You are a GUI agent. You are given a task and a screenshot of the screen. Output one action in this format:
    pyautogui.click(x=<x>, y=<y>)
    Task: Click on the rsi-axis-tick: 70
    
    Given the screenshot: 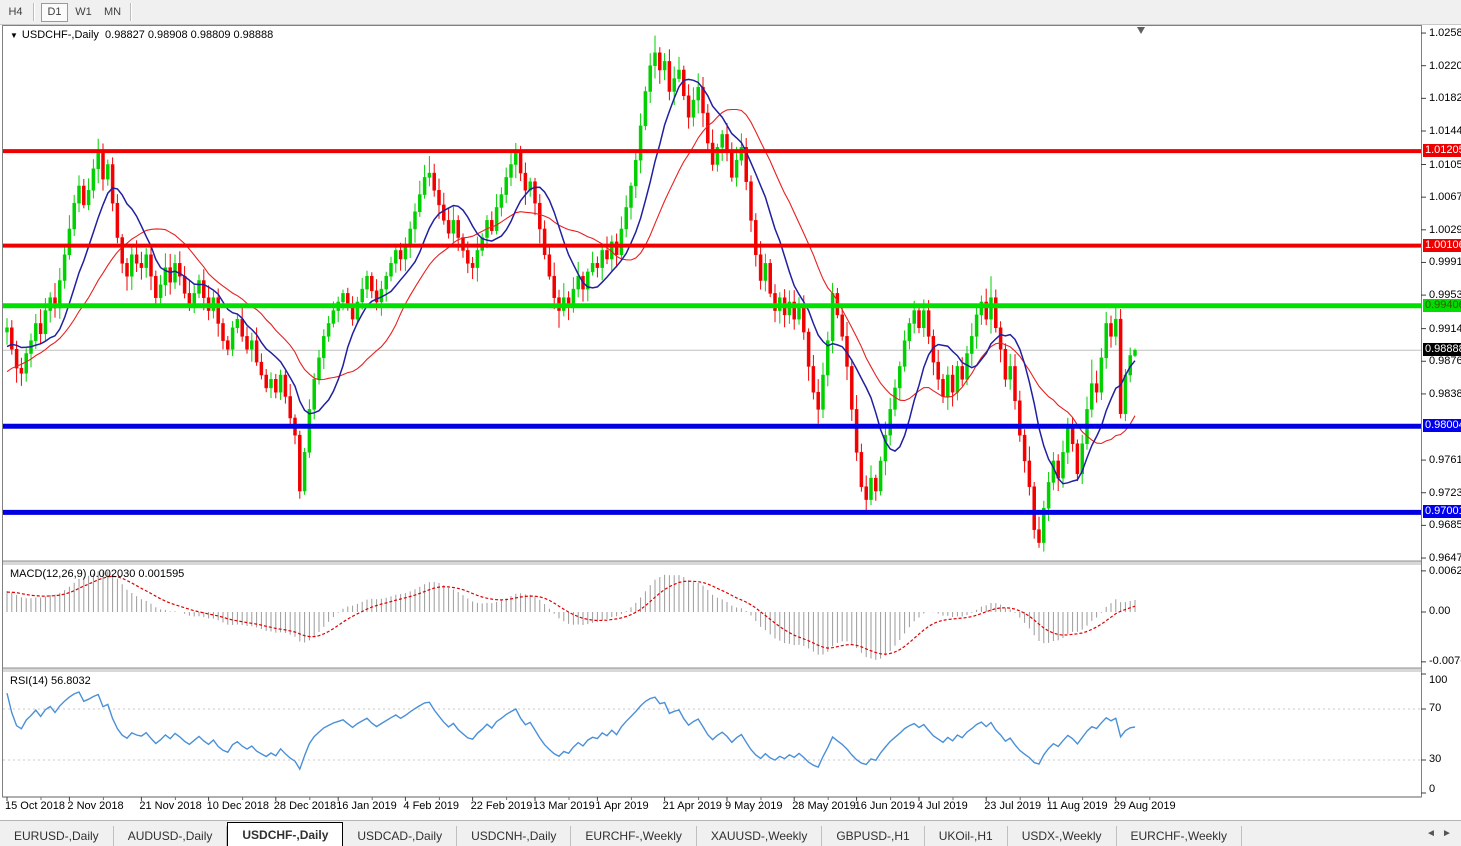 What is the action you would take?
    pyautogui.click(x=1435, y=708)
    